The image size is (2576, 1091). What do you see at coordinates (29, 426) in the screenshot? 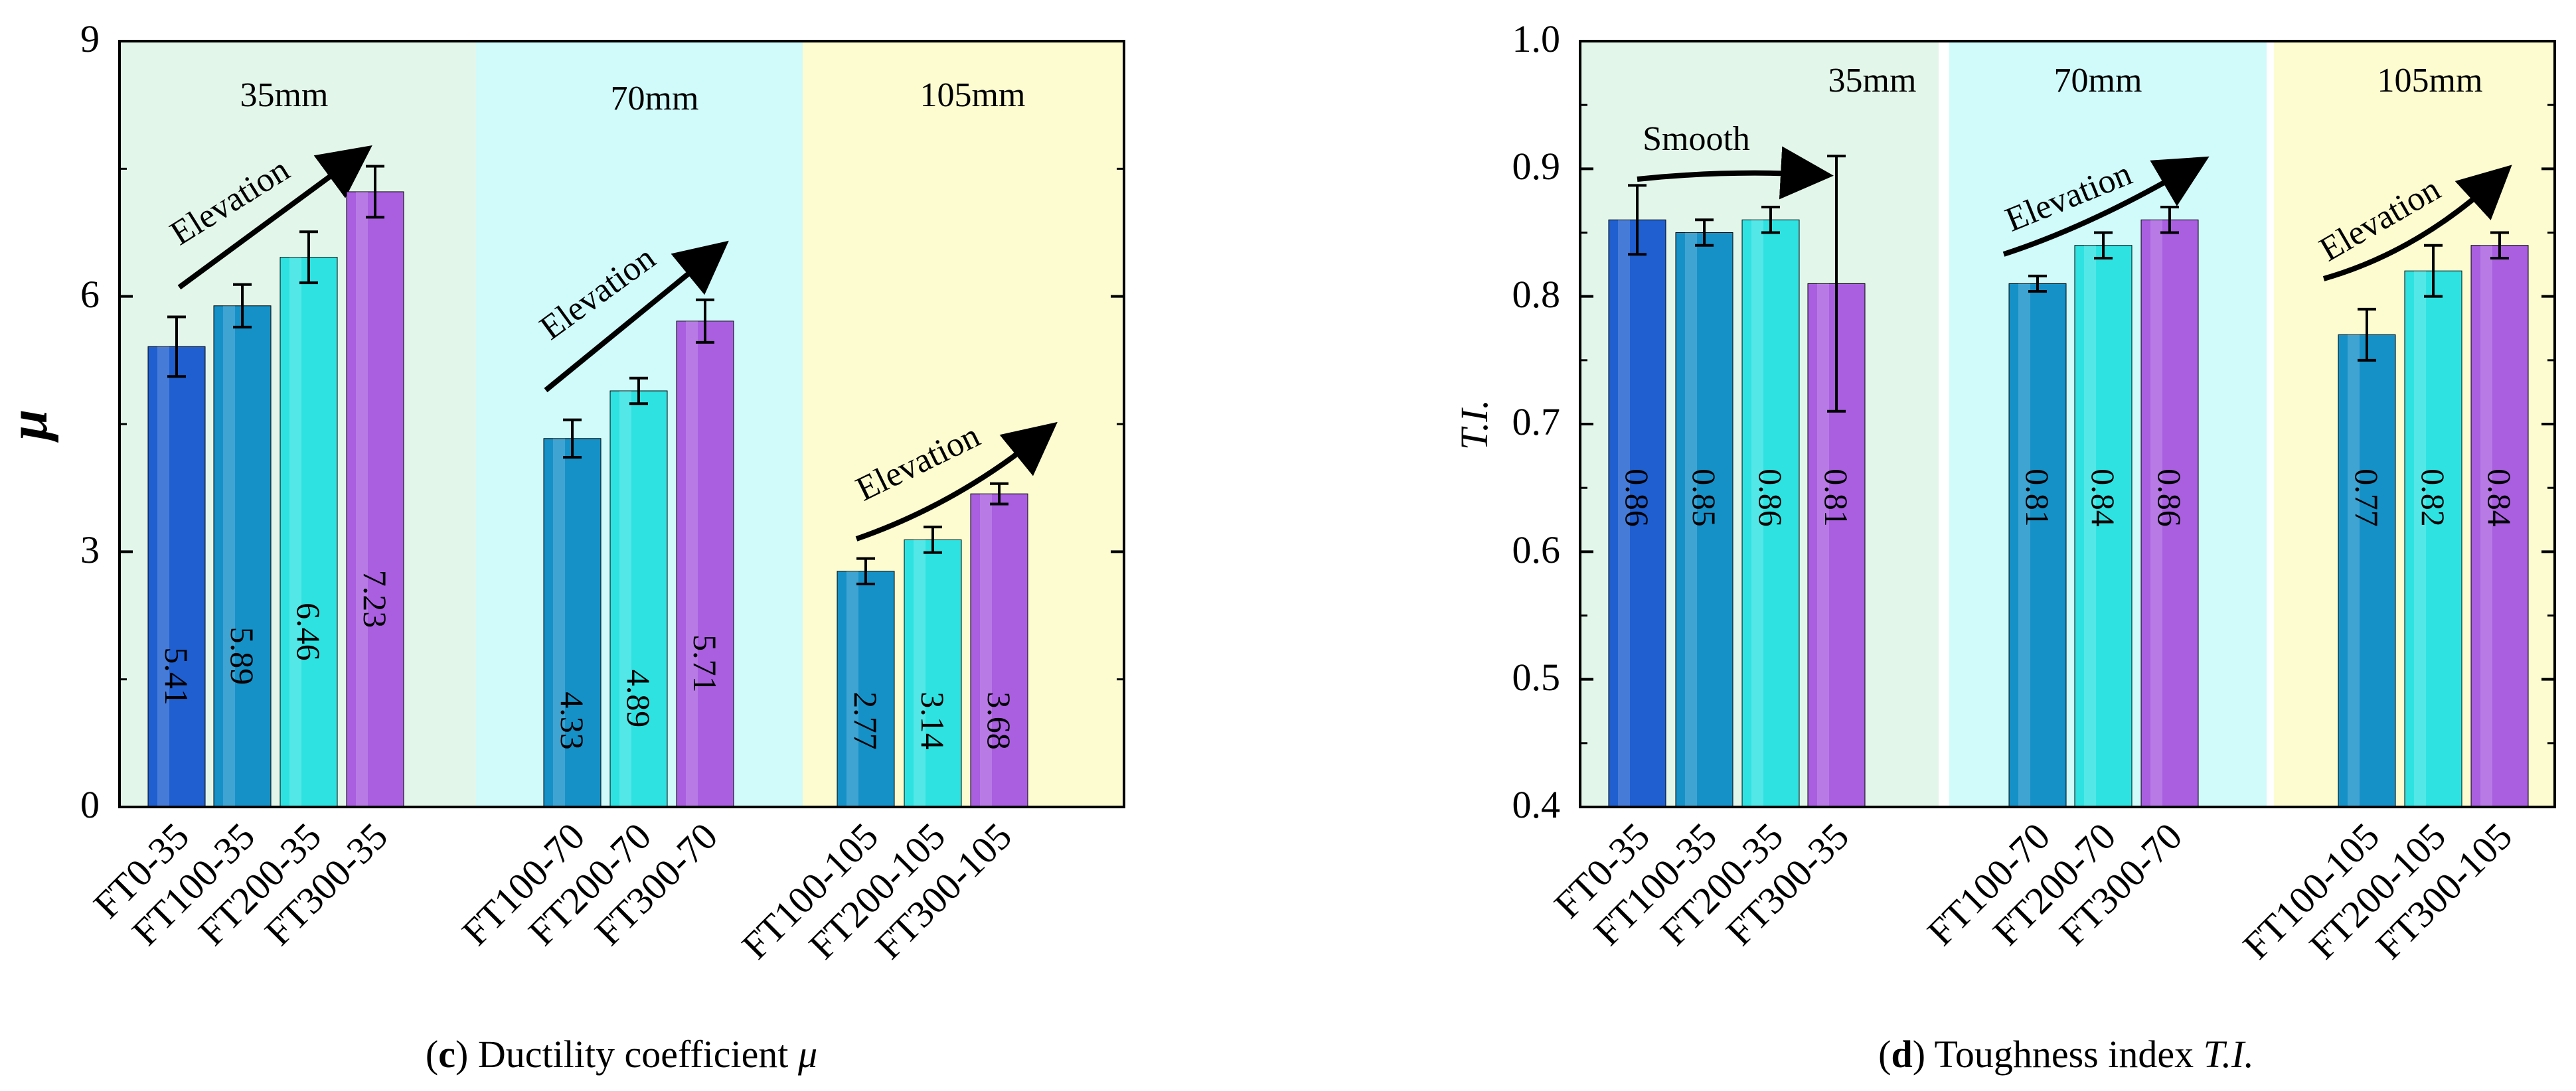
I see `y-axis-label: μ` at bounding box center [29, 426].